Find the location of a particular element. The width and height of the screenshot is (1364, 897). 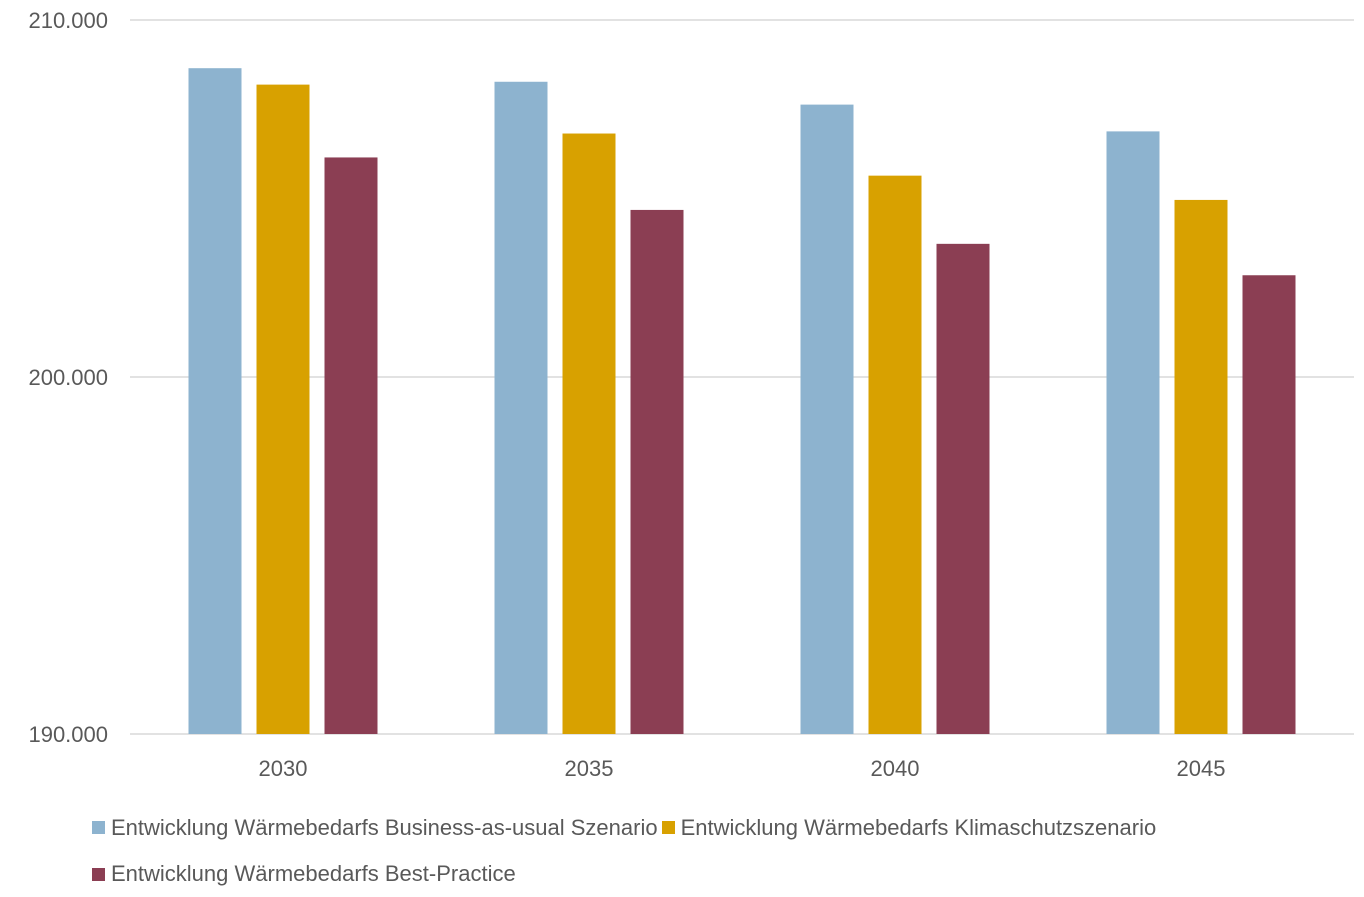

x-axis-category-labels: 2030 2035 2040 2045 is located at coordinates (742, 768).